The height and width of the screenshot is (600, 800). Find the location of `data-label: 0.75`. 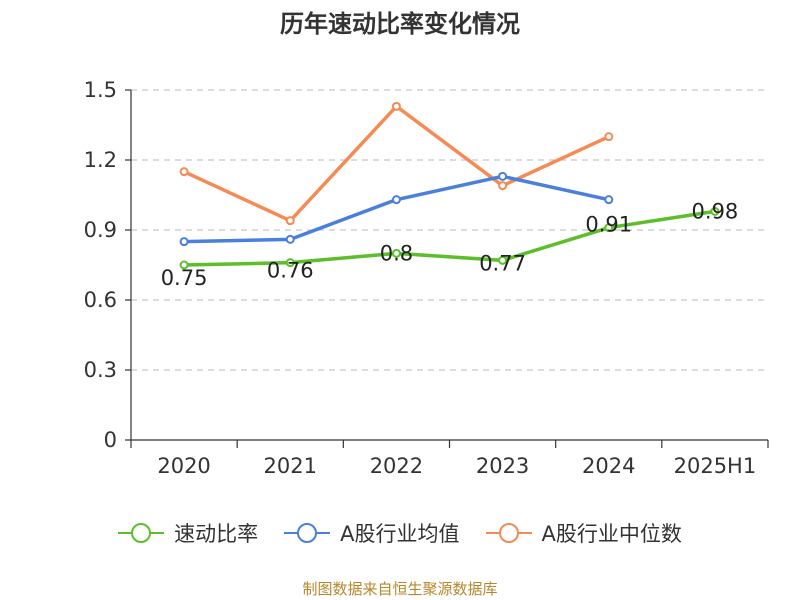

data-label: 0.75 is located at coordinates (184, 278).